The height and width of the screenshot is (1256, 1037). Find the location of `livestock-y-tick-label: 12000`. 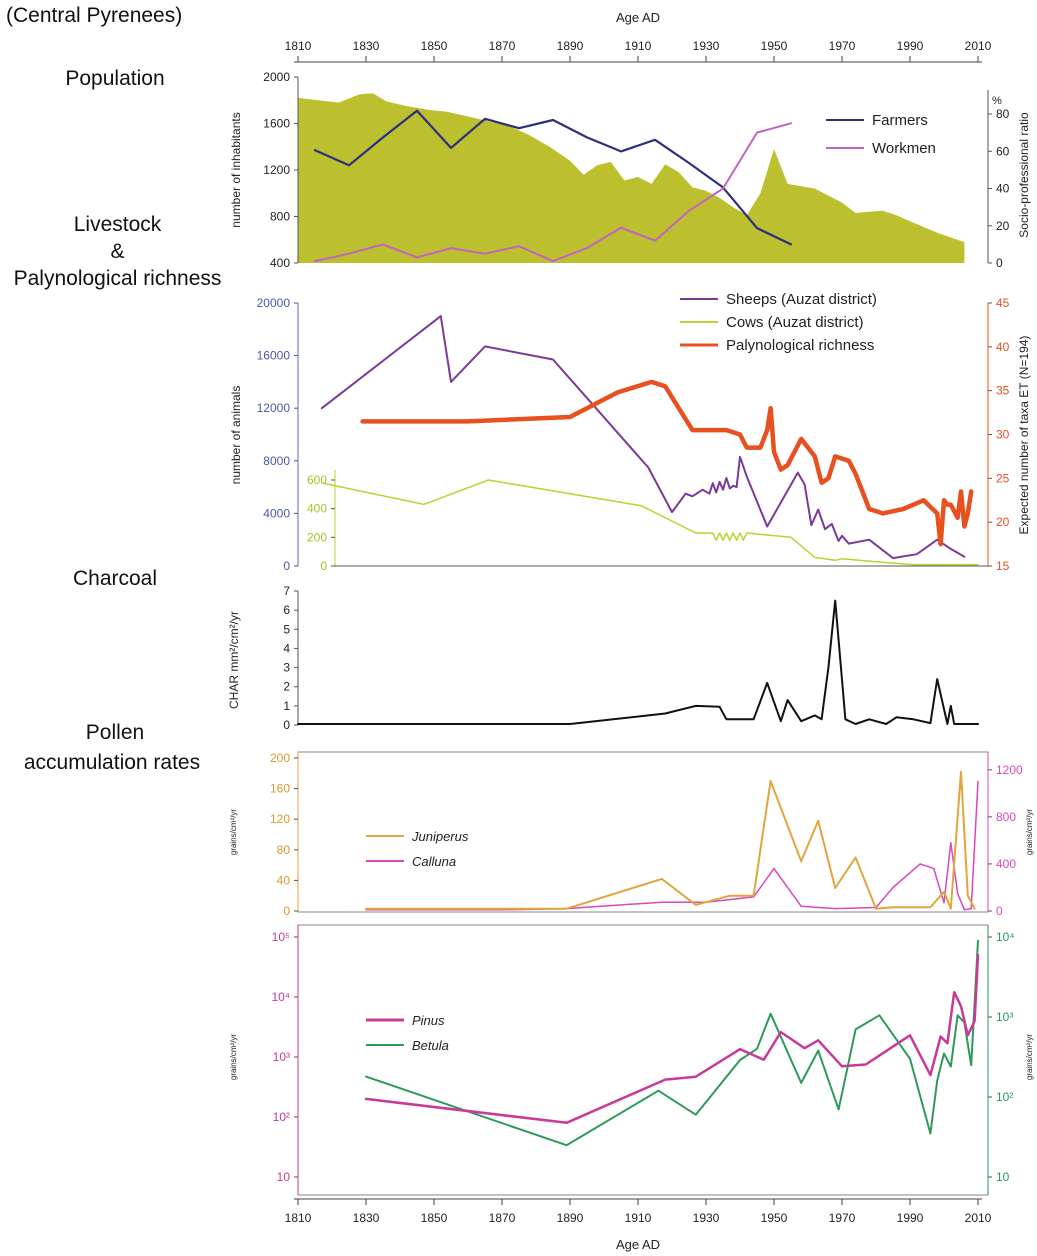

livestock-y-tick-label: 12000 is located at coordinates (274, 408).